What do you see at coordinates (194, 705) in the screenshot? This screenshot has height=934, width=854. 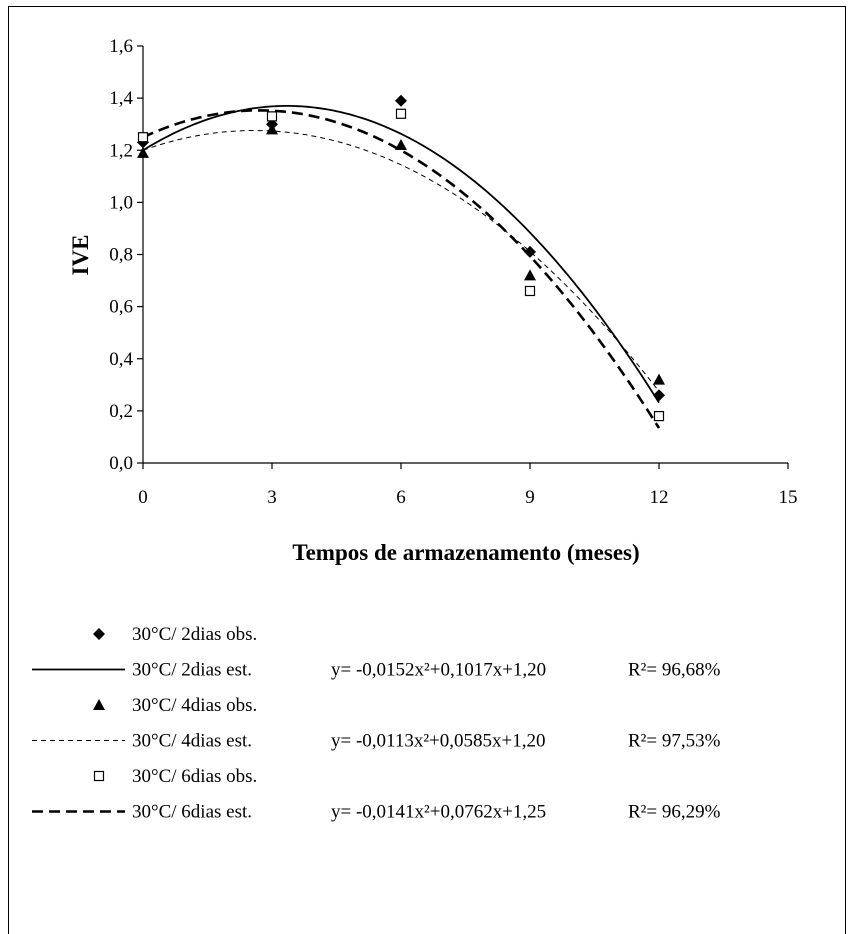 I see `legend-label: 30°C/ 4dias obs.` at bounding box center [194, 705].